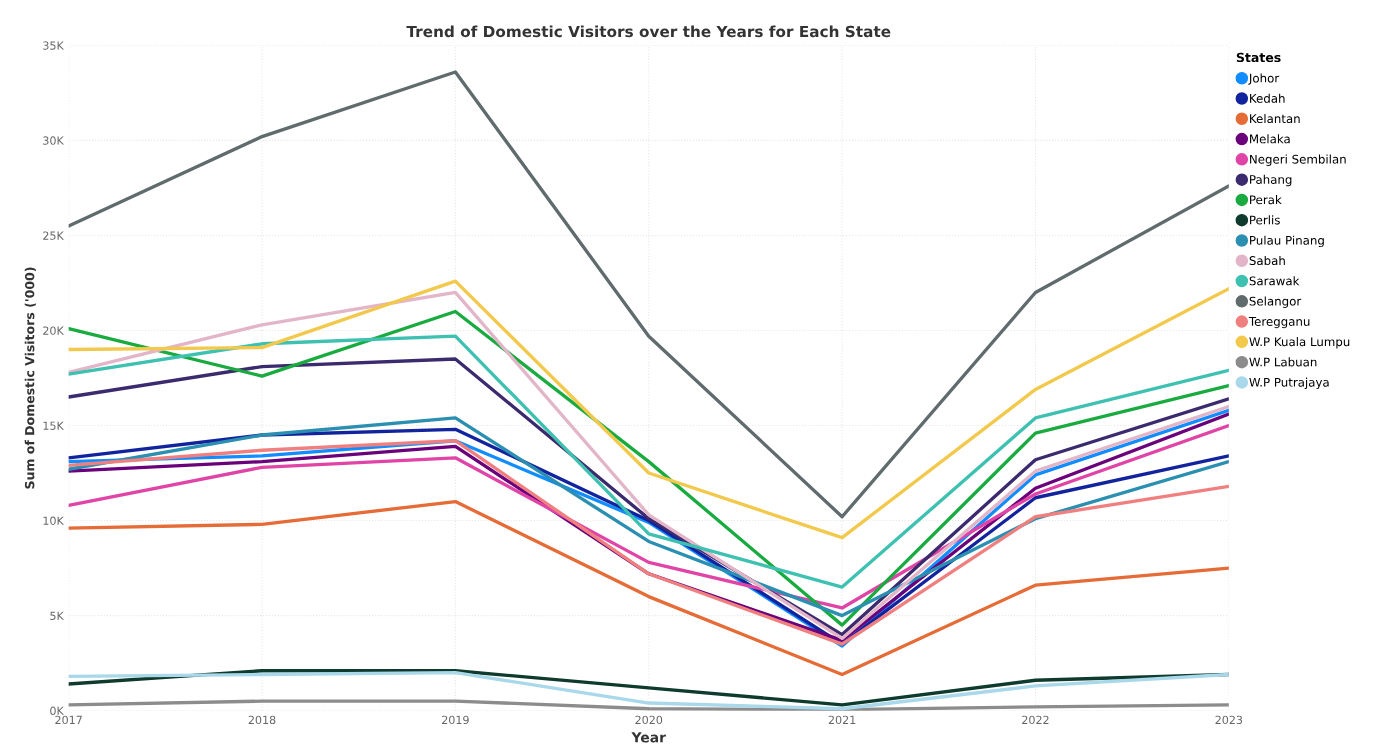  I want to click on legend-label: Pahang, so click(1271, 180).